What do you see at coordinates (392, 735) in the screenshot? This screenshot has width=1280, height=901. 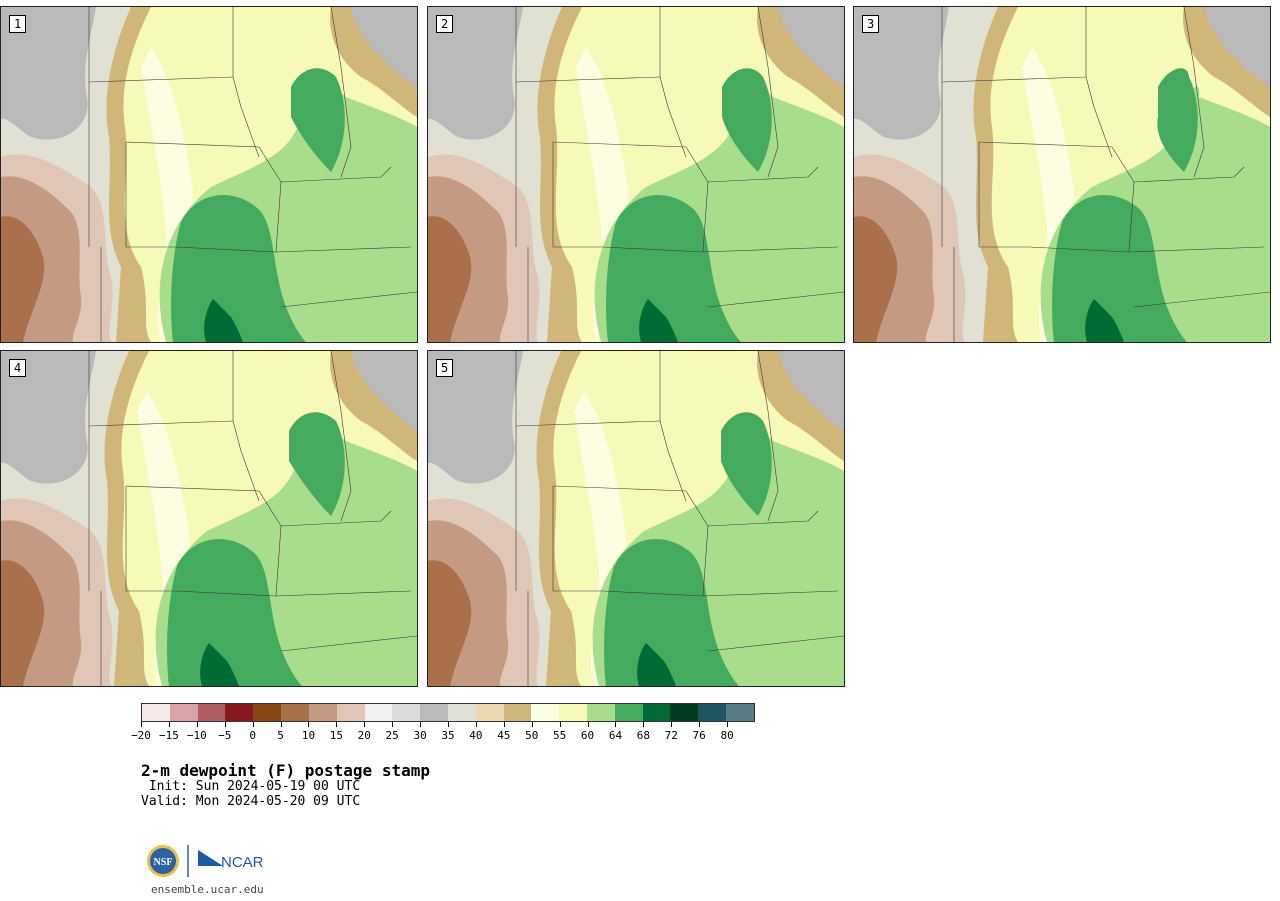 I see `colorbar-tick-label: 25` at bounding box center [392, 735].